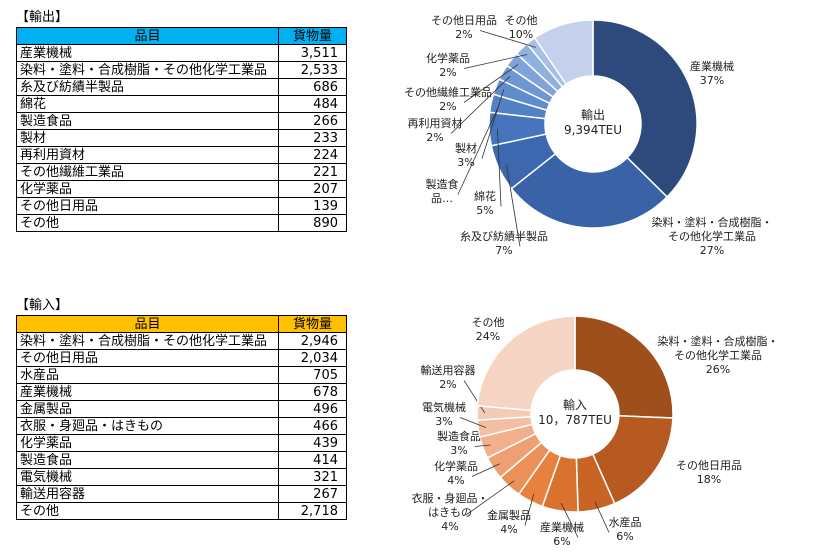  Describe the element at coordinates (147, 426) in the screenshot. I see `row-item: 衣服・身廻品・はきもの` at that location.